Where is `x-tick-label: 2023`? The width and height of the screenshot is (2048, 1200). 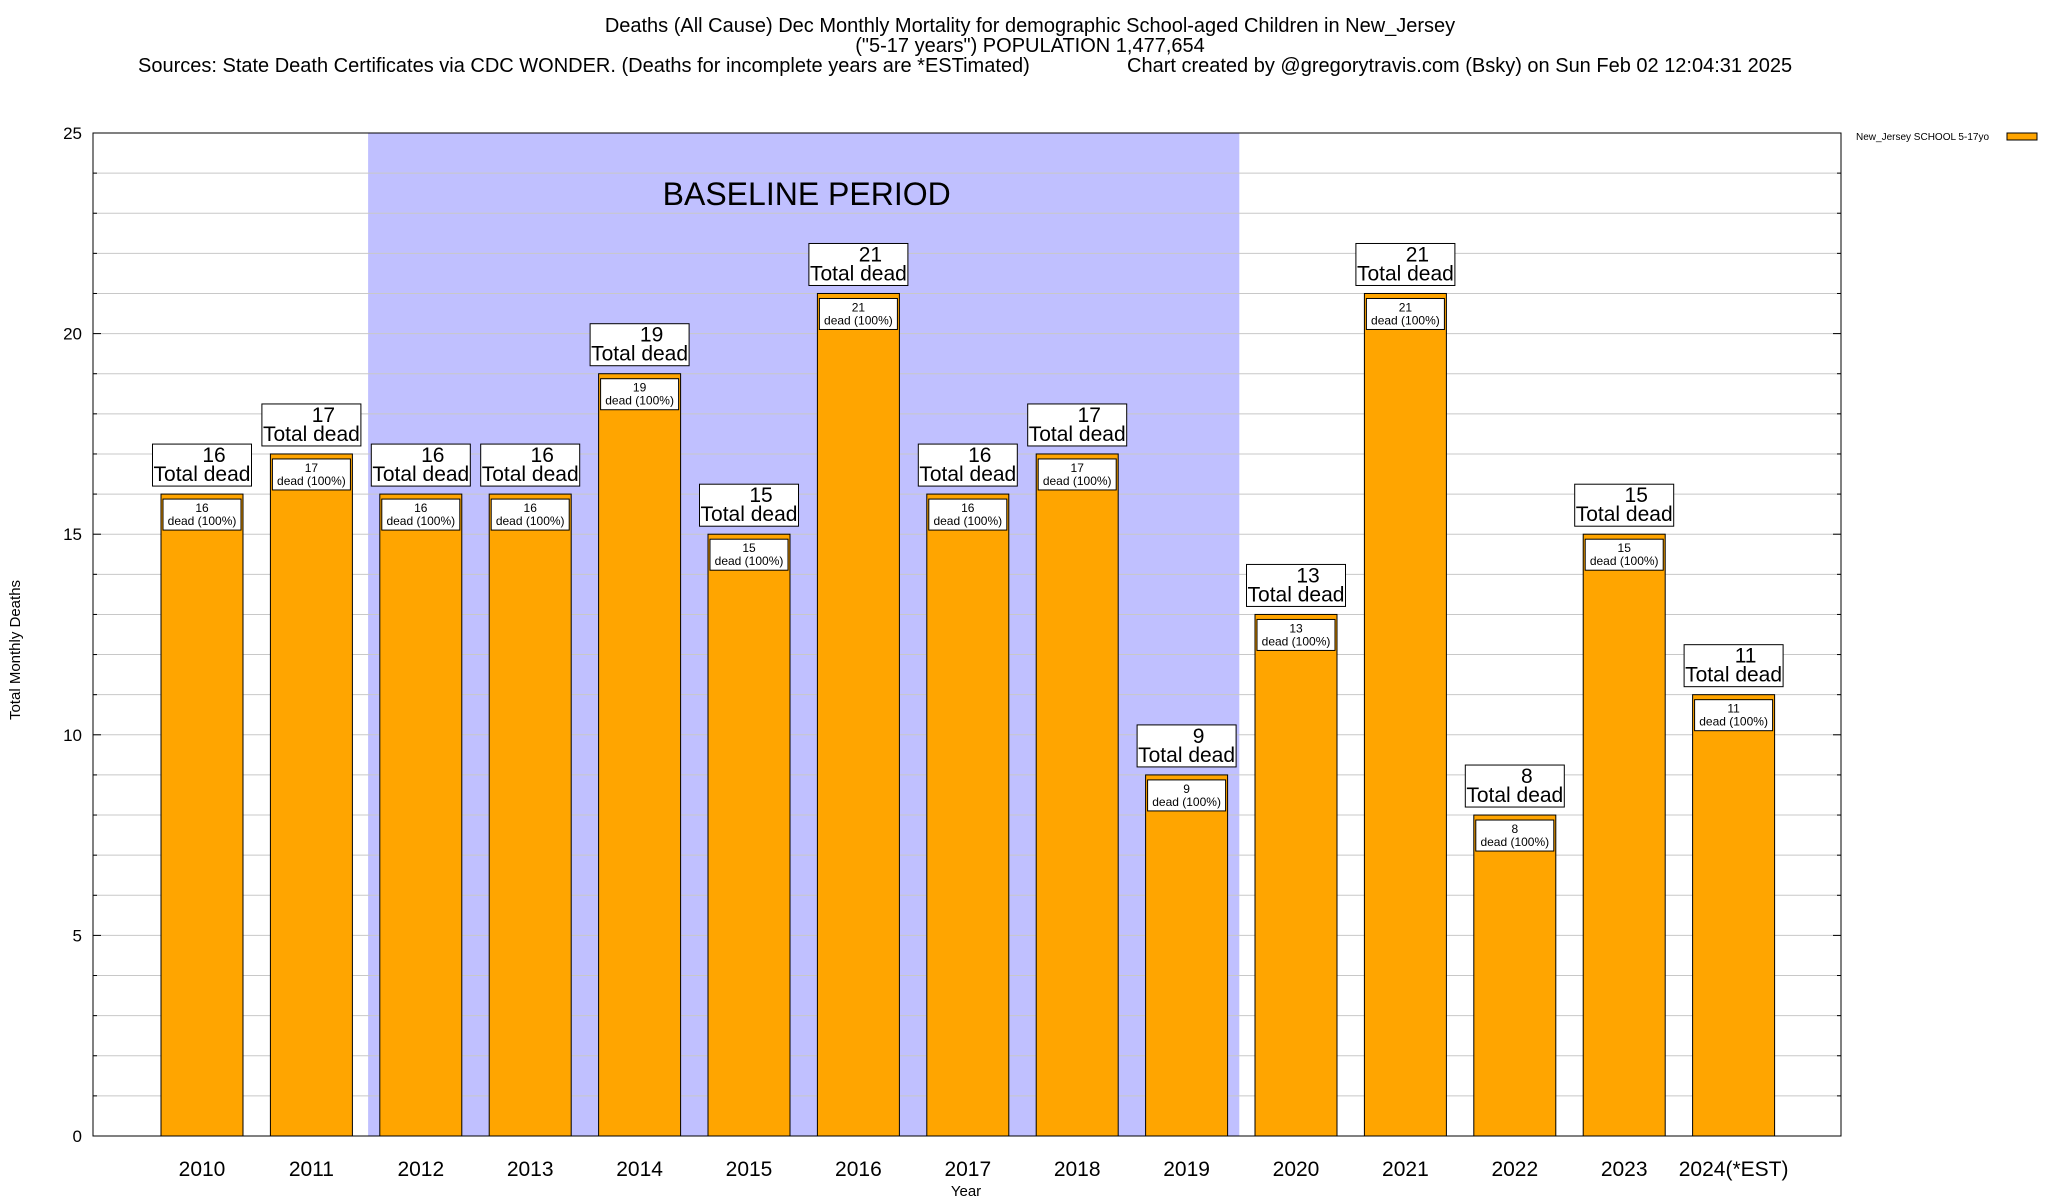
x-tick-label: 2023 is located at coordinates (1624, 1169).